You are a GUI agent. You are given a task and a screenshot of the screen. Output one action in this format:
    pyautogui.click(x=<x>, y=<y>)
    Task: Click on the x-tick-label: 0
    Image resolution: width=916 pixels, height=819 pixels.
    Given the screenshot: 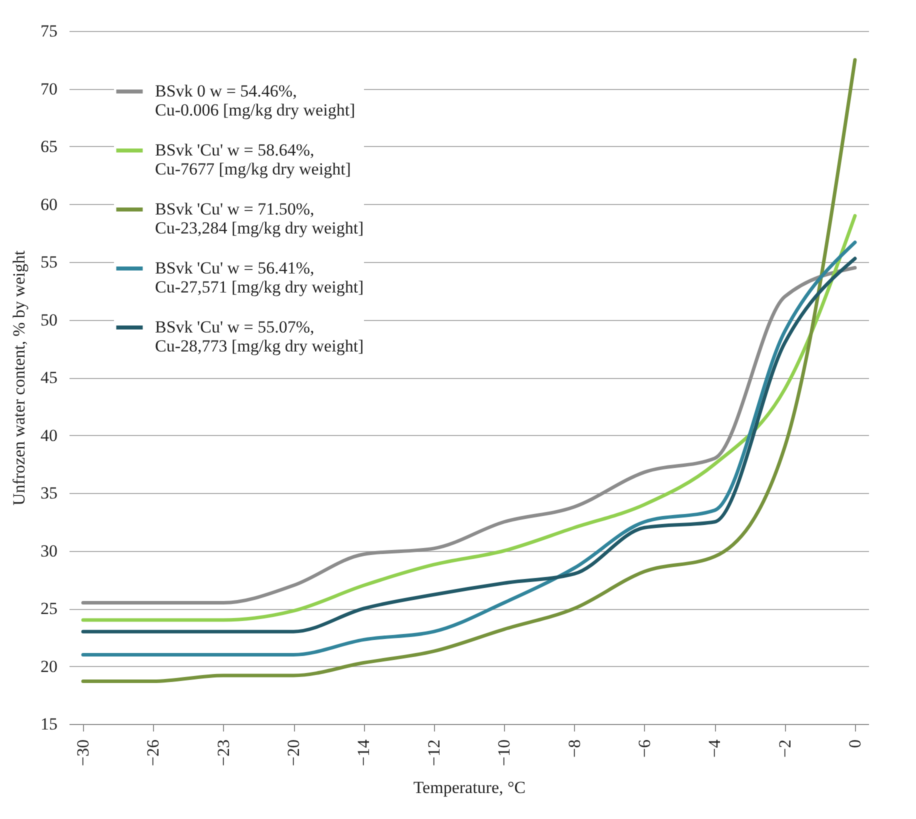 What is the action you would take?
    pyautogui.click(x=854, y=744)
    